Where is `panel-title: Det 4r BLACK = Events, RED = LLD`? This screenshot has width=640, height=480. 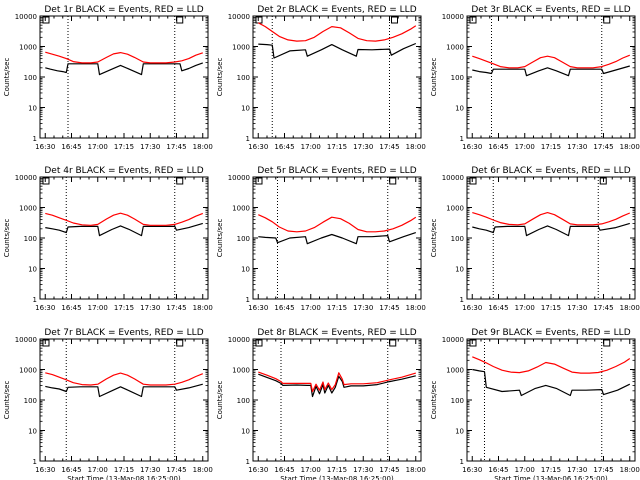
panel-title: Det 4r BLACK = Events, RED = LLD is located at coordinates (123, 171).